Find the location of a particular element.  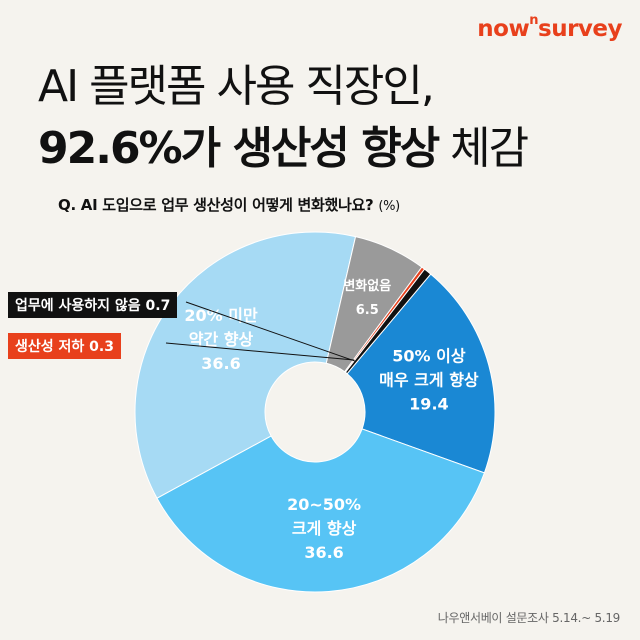

brand-logo: nownsurvey is located at coordinates (550, 27).